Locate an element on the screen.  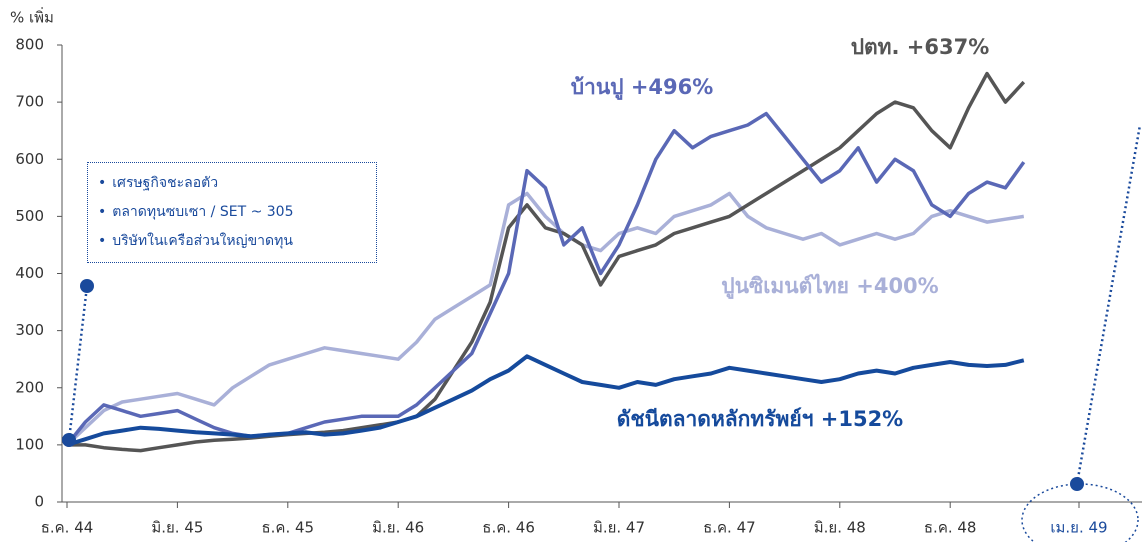
highlight-ellipse is located at coordinates (1080, 512).